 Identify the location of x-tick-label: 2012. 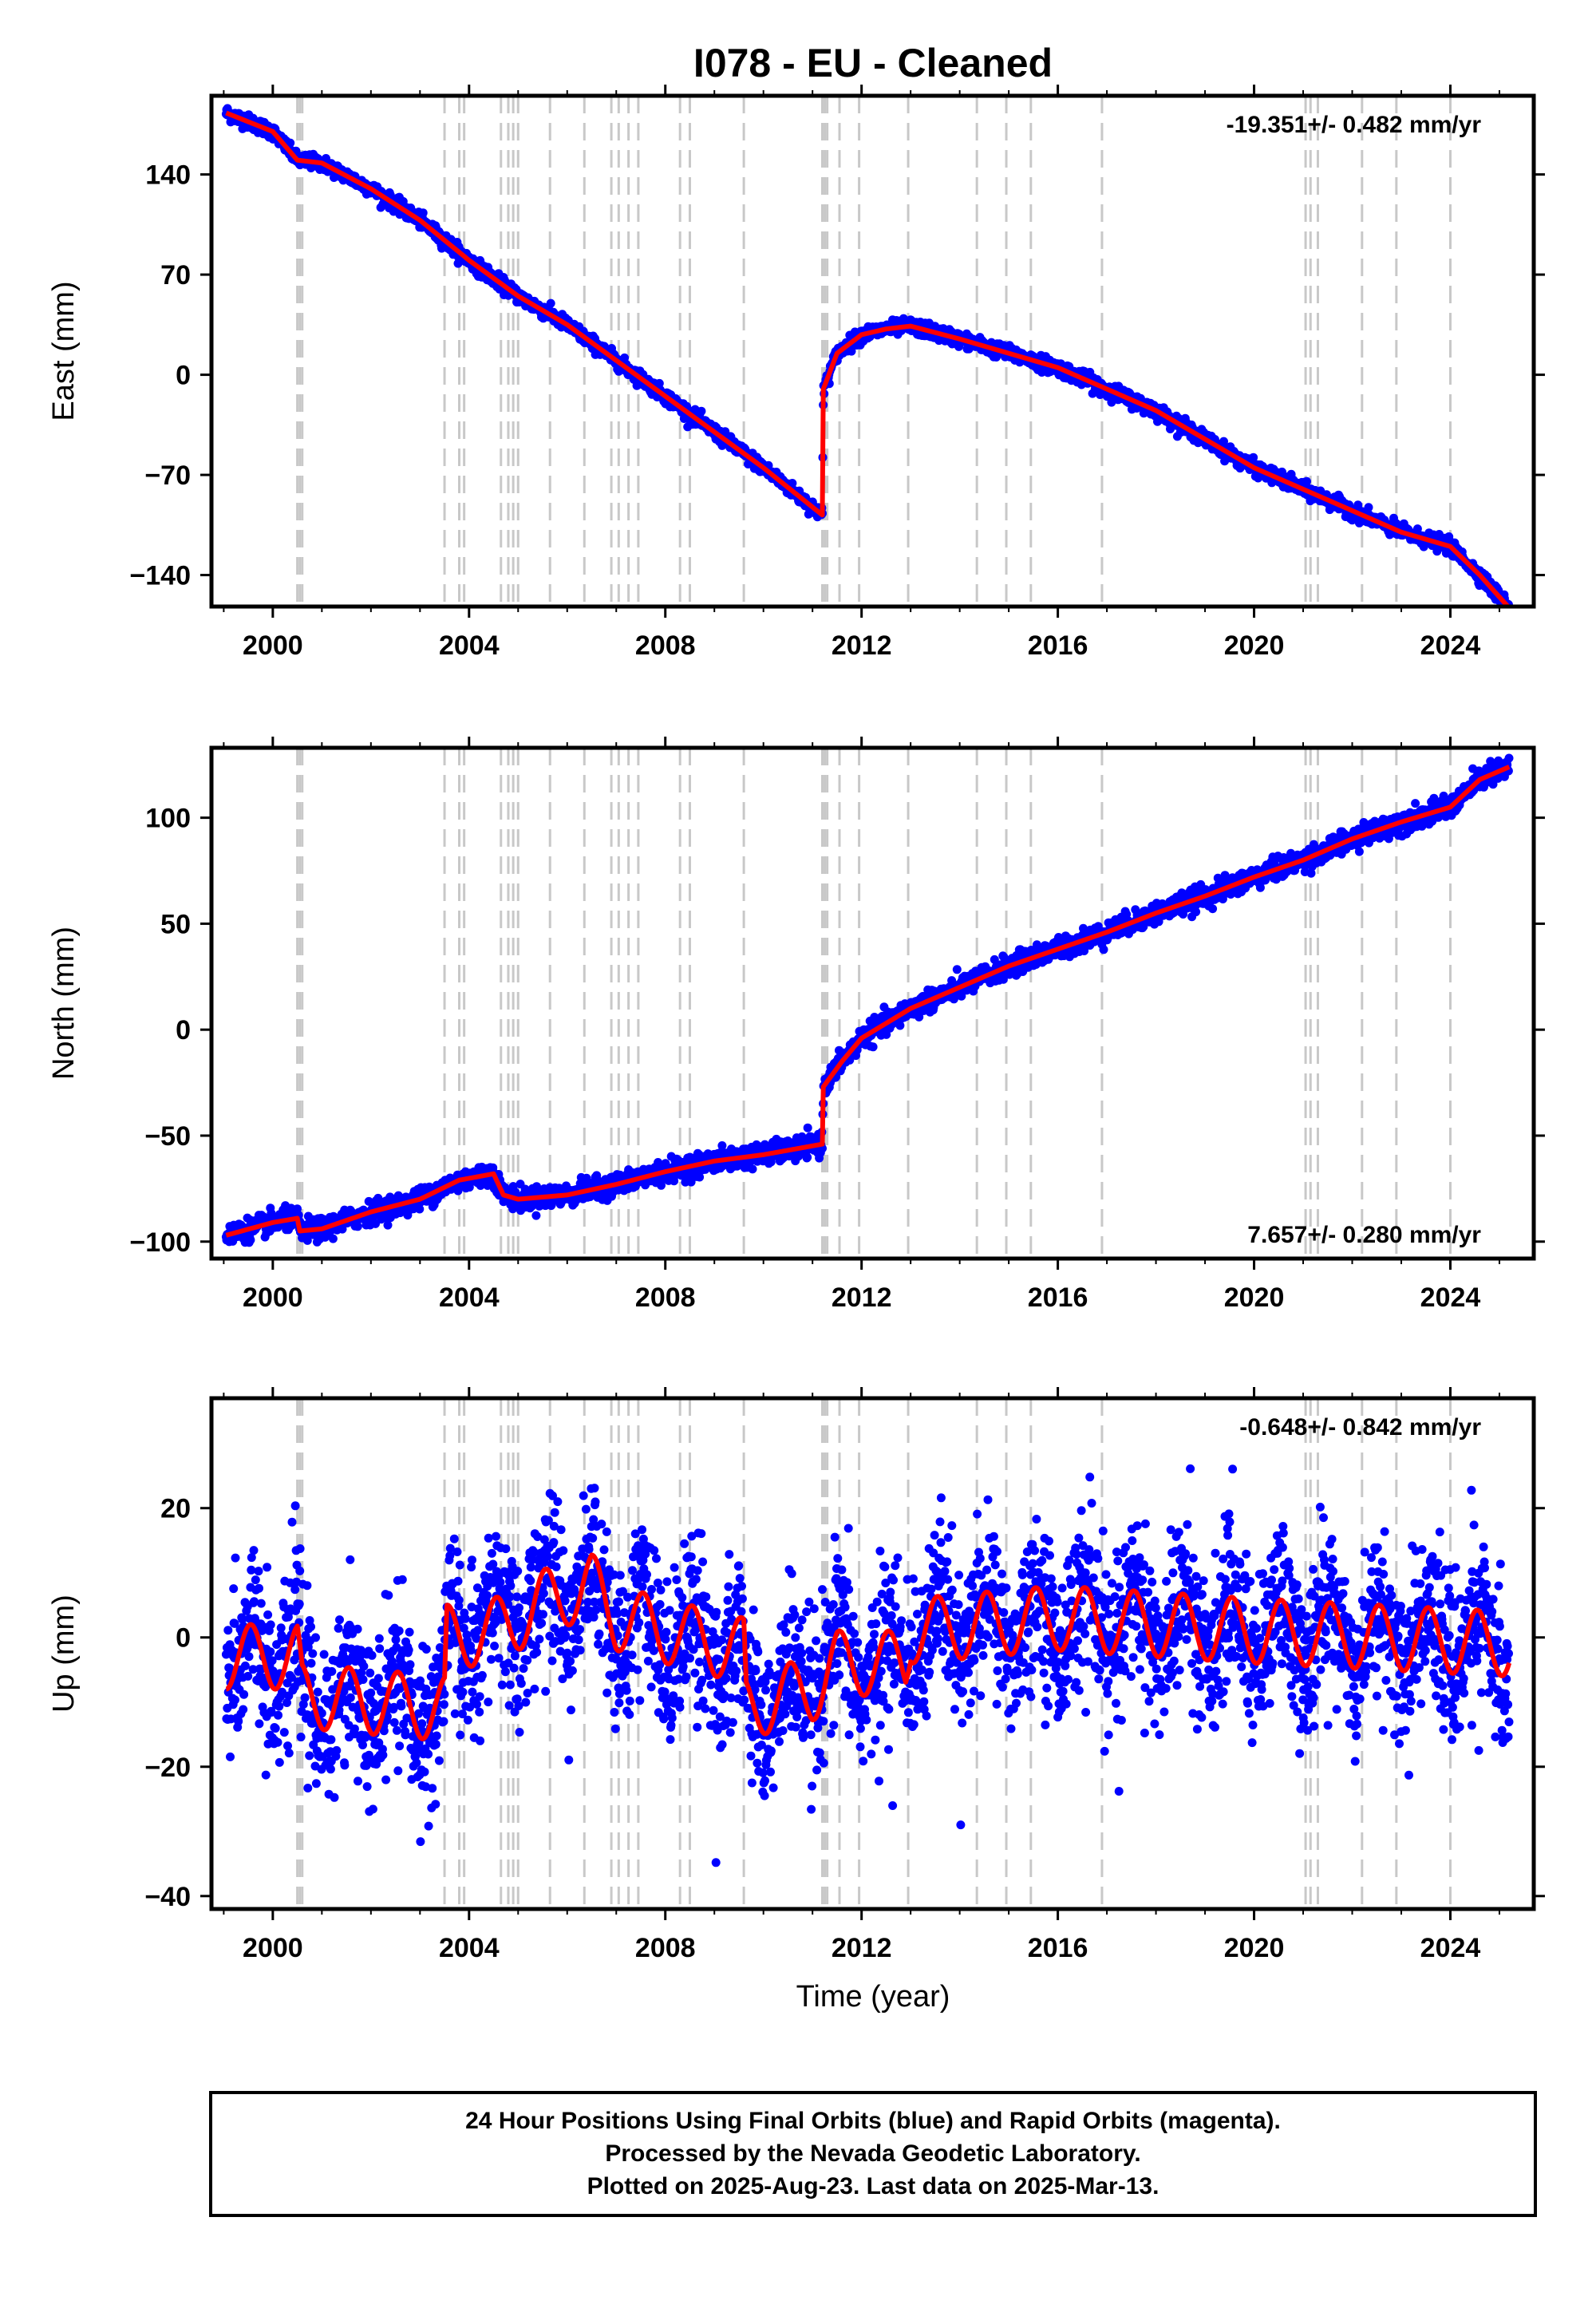
(862, 645).